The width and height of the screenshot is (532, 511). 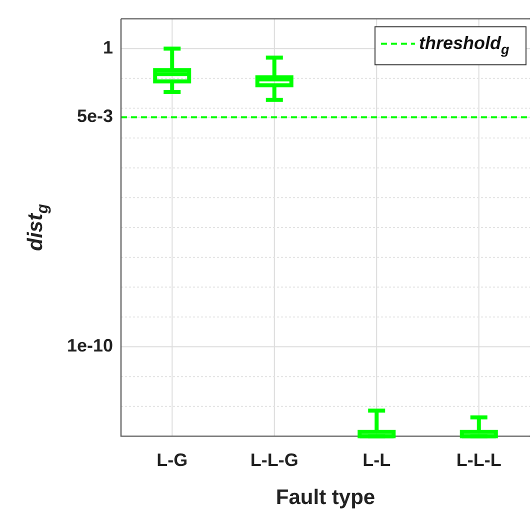 What do you see at coordinates (107, 48) in the screenshot?
I see `y-tick-label: 1` at bounding box center [107, 48].